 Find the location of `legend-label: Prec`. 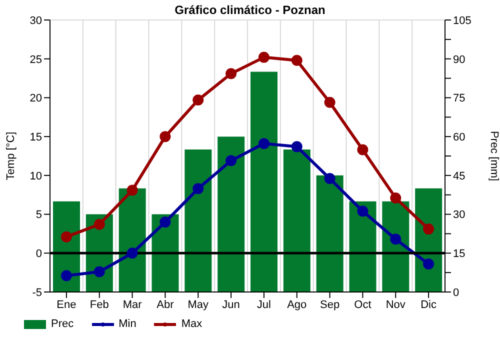

legend-label: Prec is located at coordinates (62, 324).